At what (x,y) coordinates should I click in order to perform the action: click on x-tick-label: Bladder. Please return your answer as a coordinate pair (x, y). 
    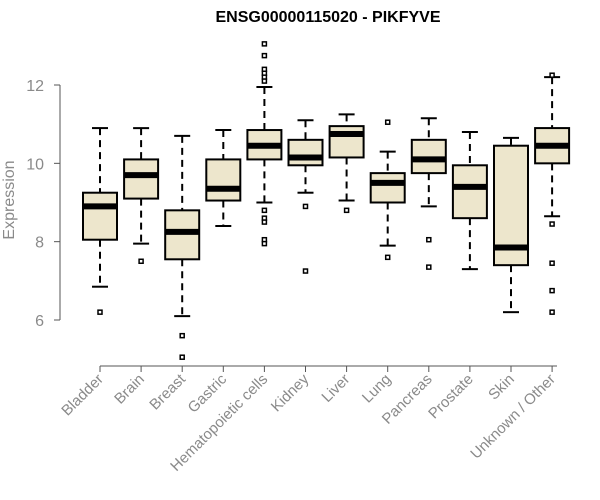
    Looking at the image, I should click on (82, 395).